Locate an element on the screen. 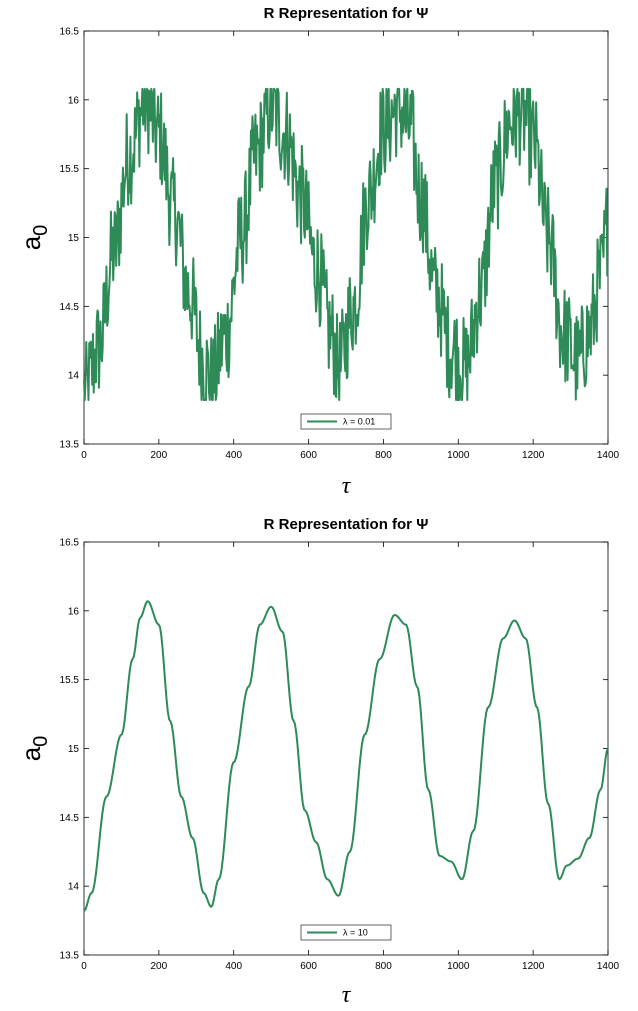 This screenshot has width=638, height=1011. legend-label: λ = 10 is located at coordinates (355, 933).